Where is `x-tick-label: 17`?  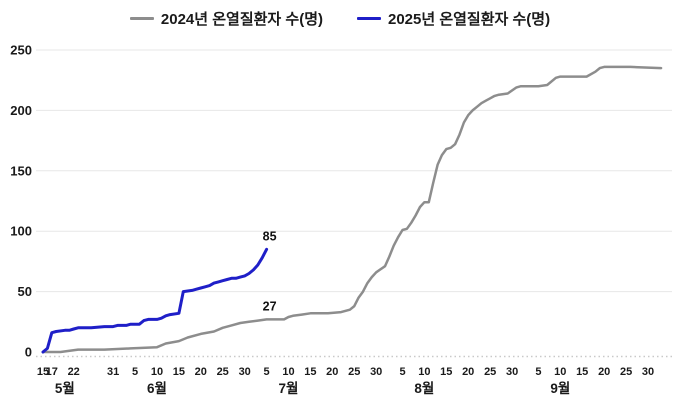 x-tick-label: 17 is located at coordinates (52, 372).